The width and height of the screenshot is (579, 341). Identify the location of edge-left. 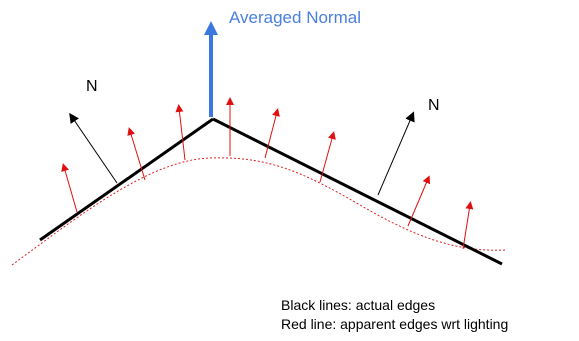
(126, 179).